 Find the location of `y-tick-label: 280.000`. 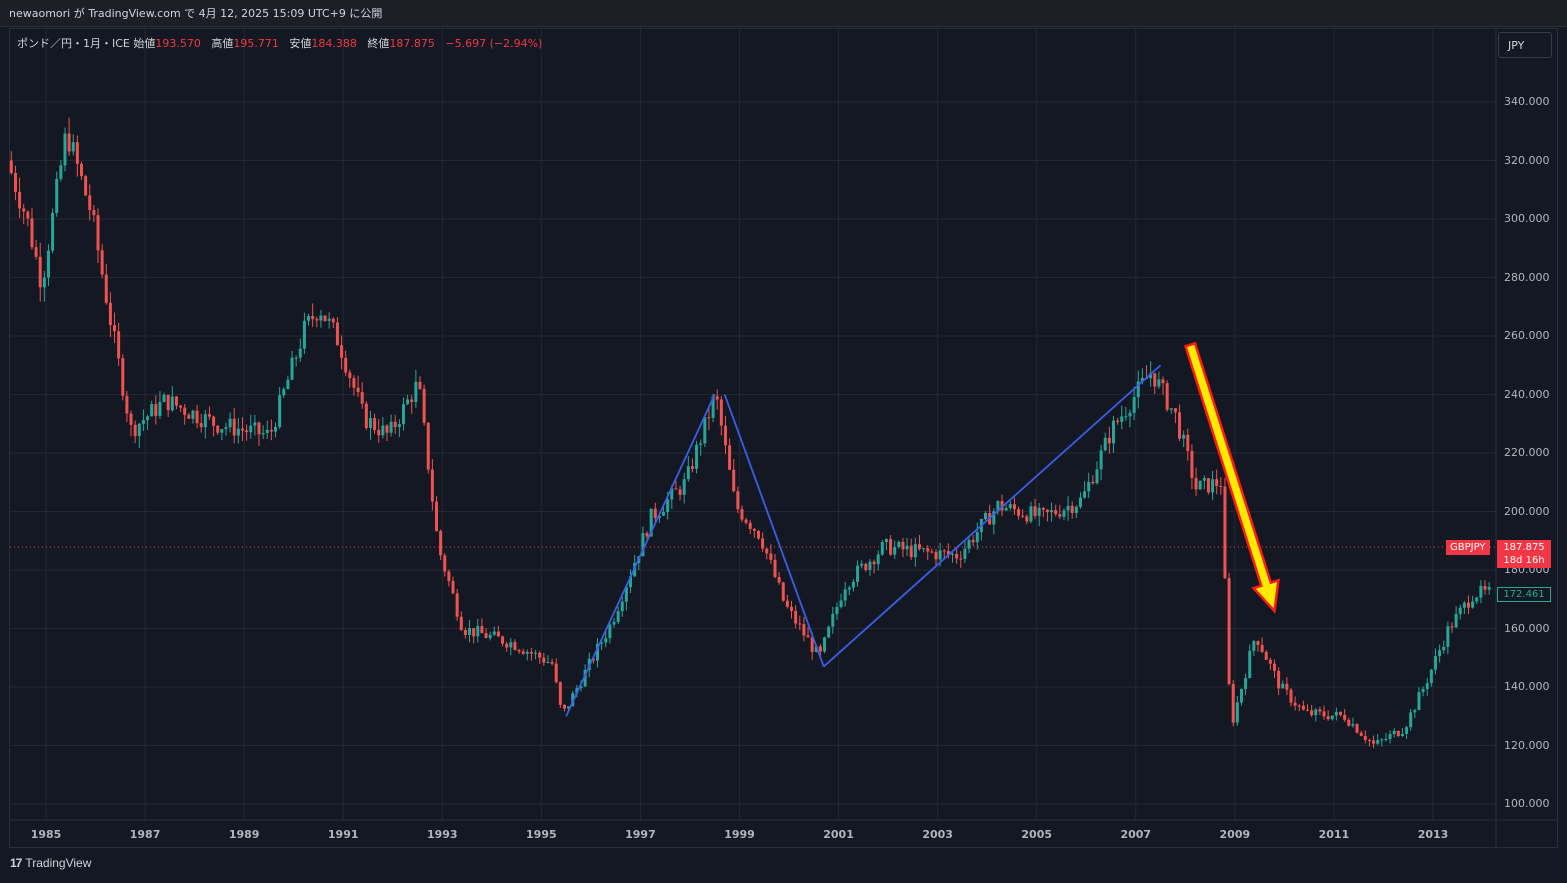

y-tick-label: 280.000 is located at coordinates (1527, 277).